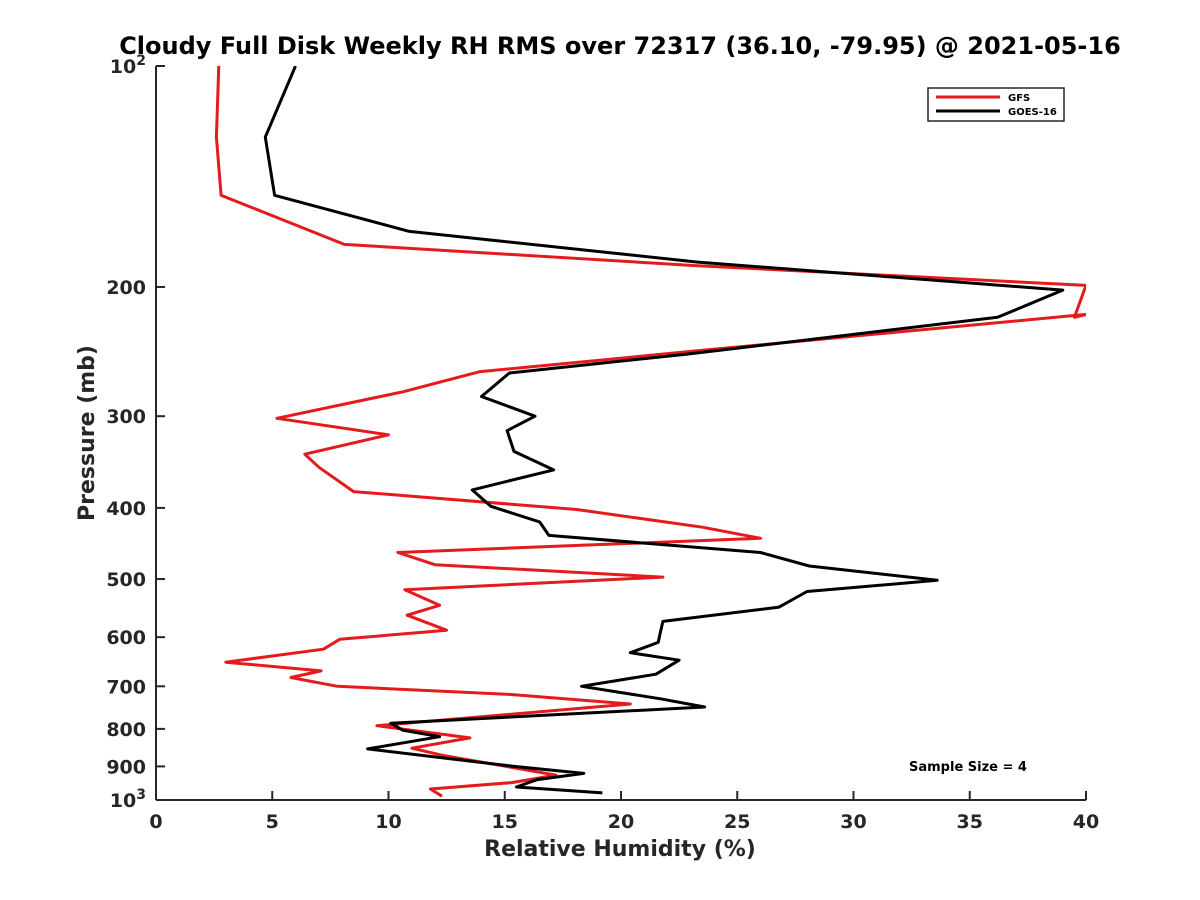 This screenshot has height=900, width=1200. What do you see at coordinates (126, 580) in the screenshot?
I see `y-tick-label: 500` at bounding box center [126, 580].